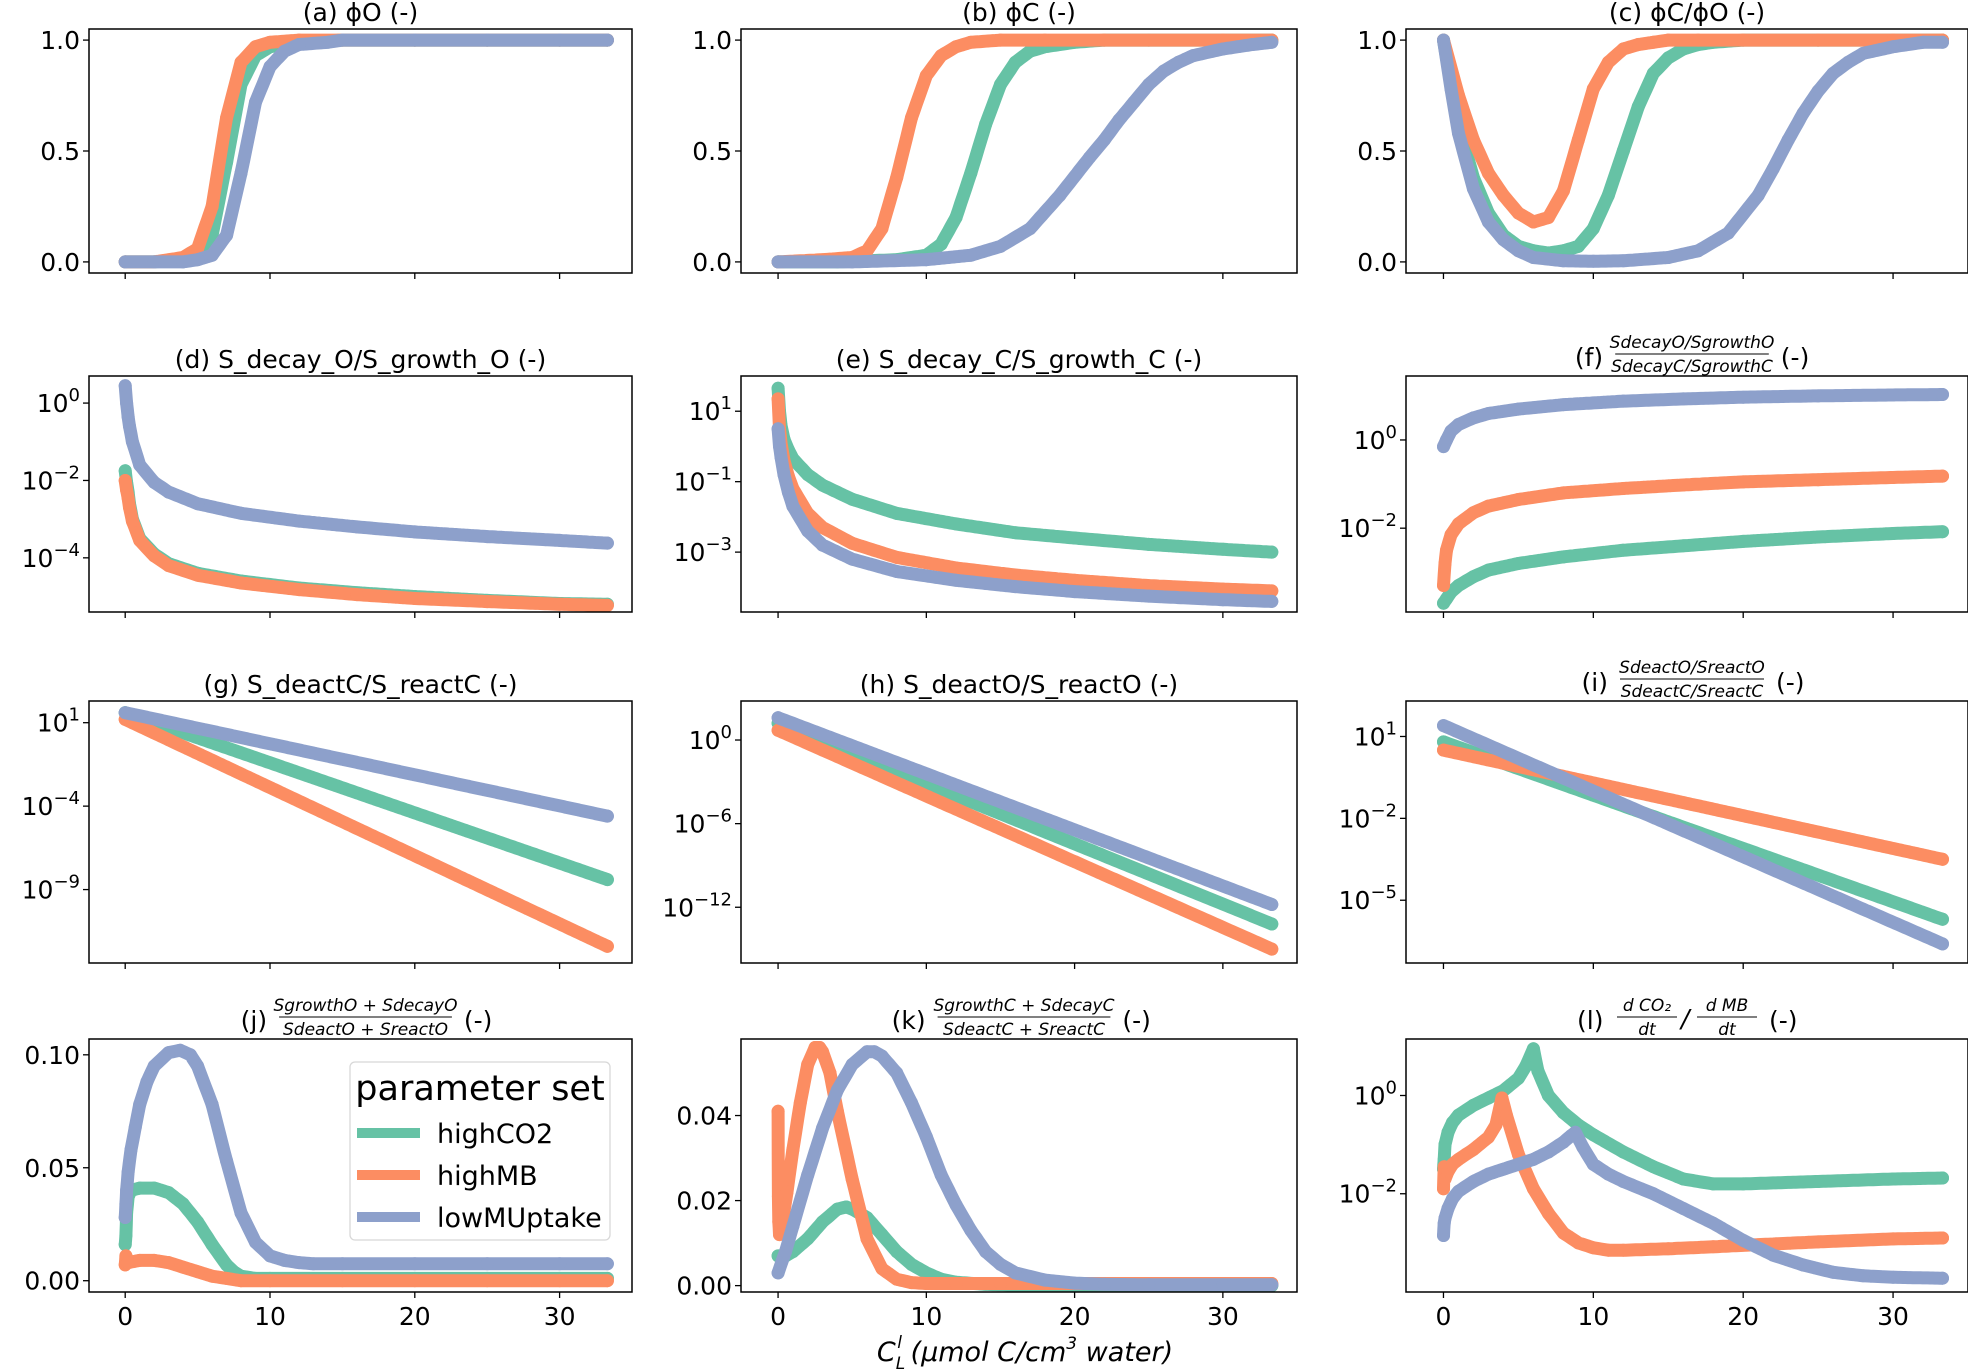 This screenshot has height=1369, width=1968. Describe the element at coordinates (60, 40) in the screenshot. I see `y-tick-label: 1.0` at that location.